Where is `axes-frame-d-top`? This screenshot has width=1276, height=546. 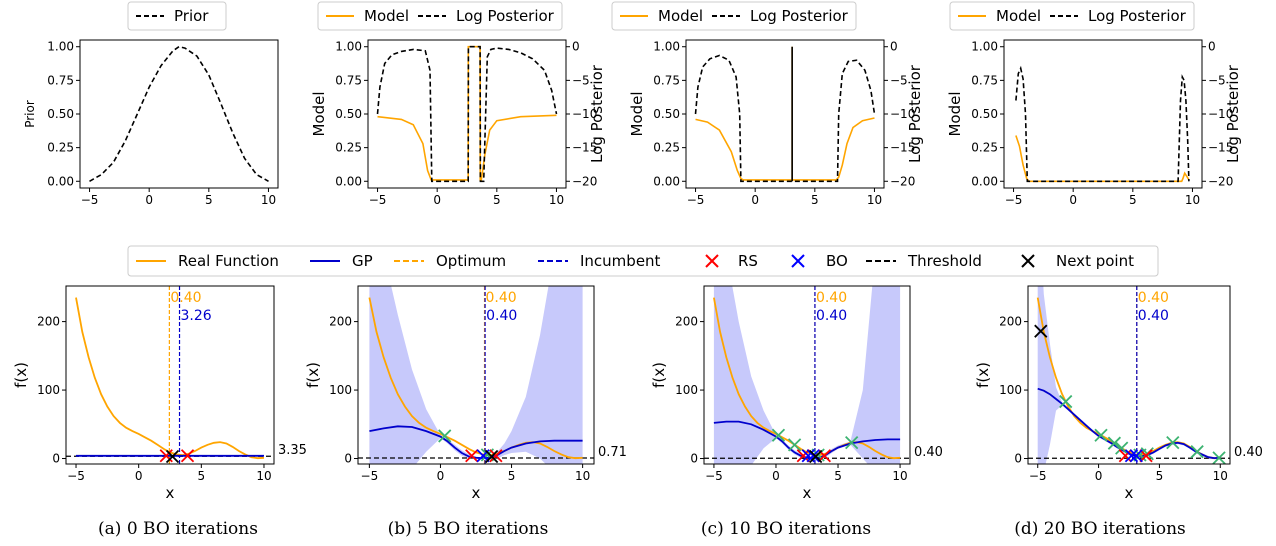 axes-frame-d-top is located at coordinates (1103, 114).